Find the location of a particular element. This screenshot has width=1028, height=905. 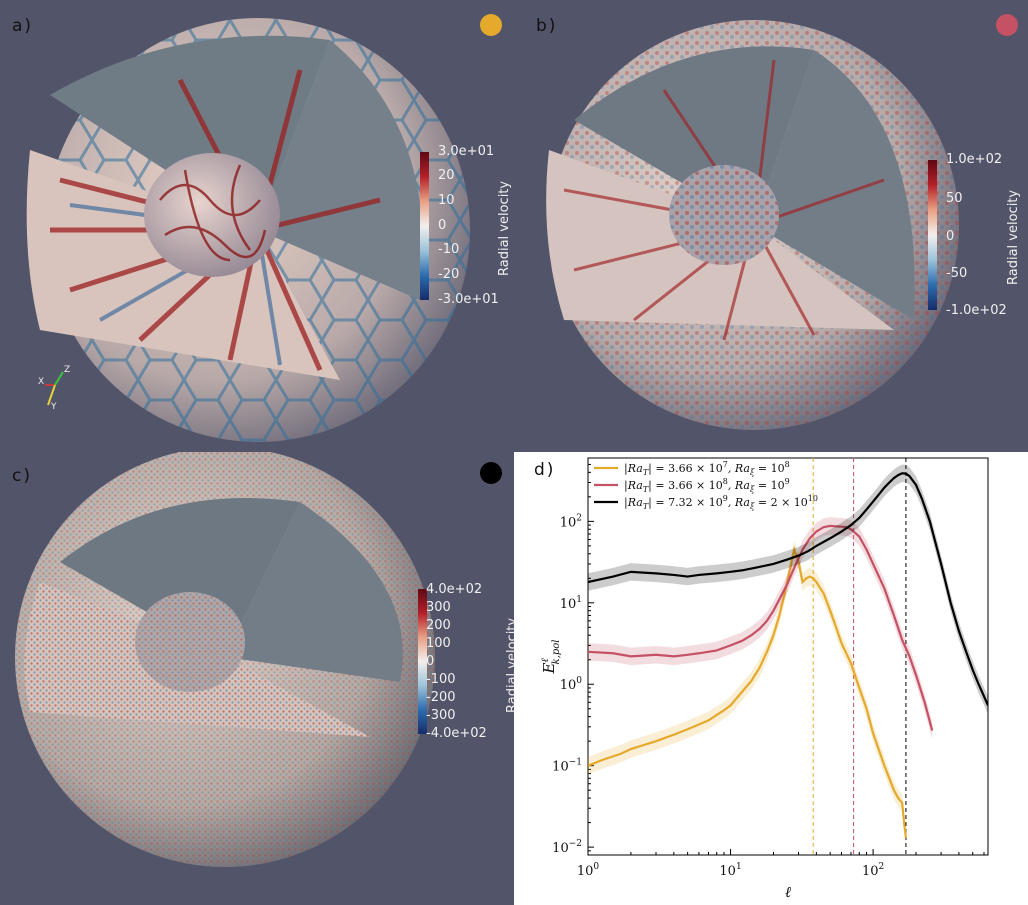

panel-label-a: a) is located at coordinates (23, 26).